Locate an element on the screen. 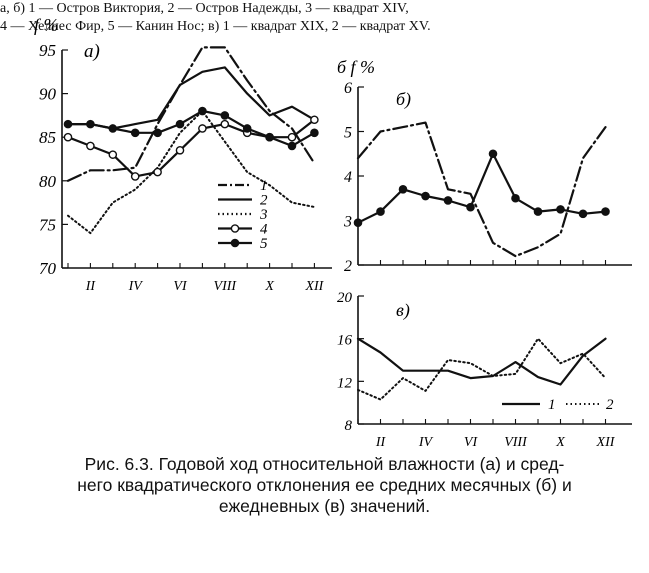  y-tick-label: 16 is located at coordinates (345, 341).